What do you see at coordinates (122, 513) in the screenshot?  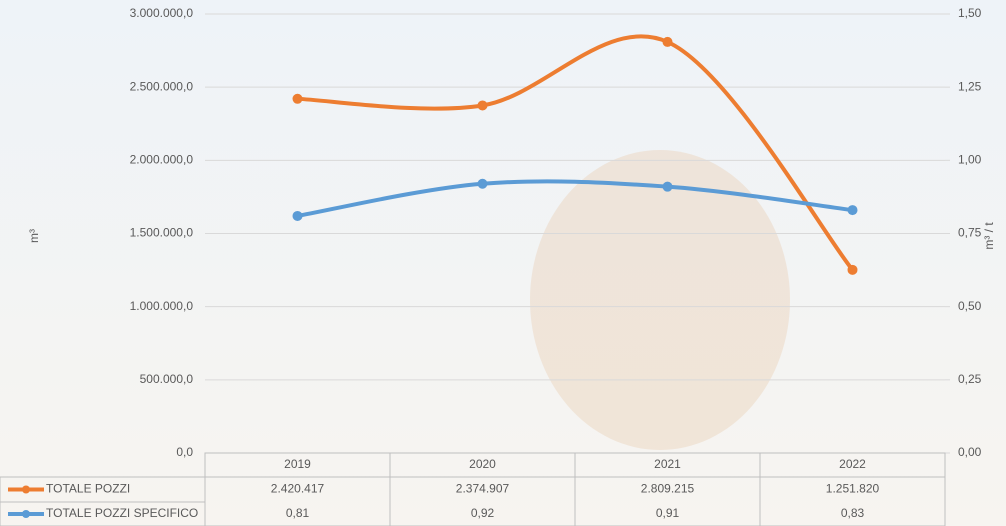 I see `legend-label: TOTALE POZZI SPECIFICO` at bounding box center [122, 513].